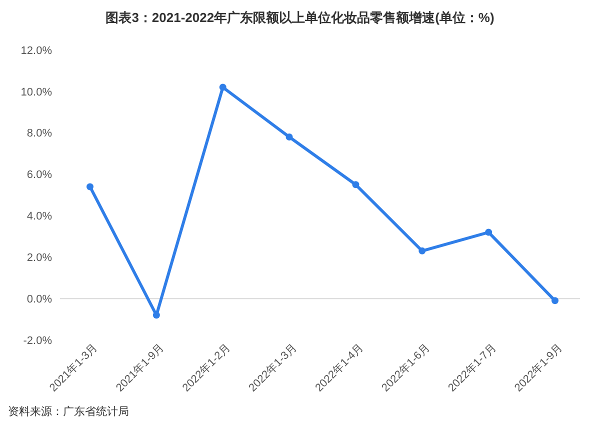 The image size is (600, 425). Describe the element at coordinates (36, 92) in the screenshot. I see `y-tick-label: 10.0%` at that location.